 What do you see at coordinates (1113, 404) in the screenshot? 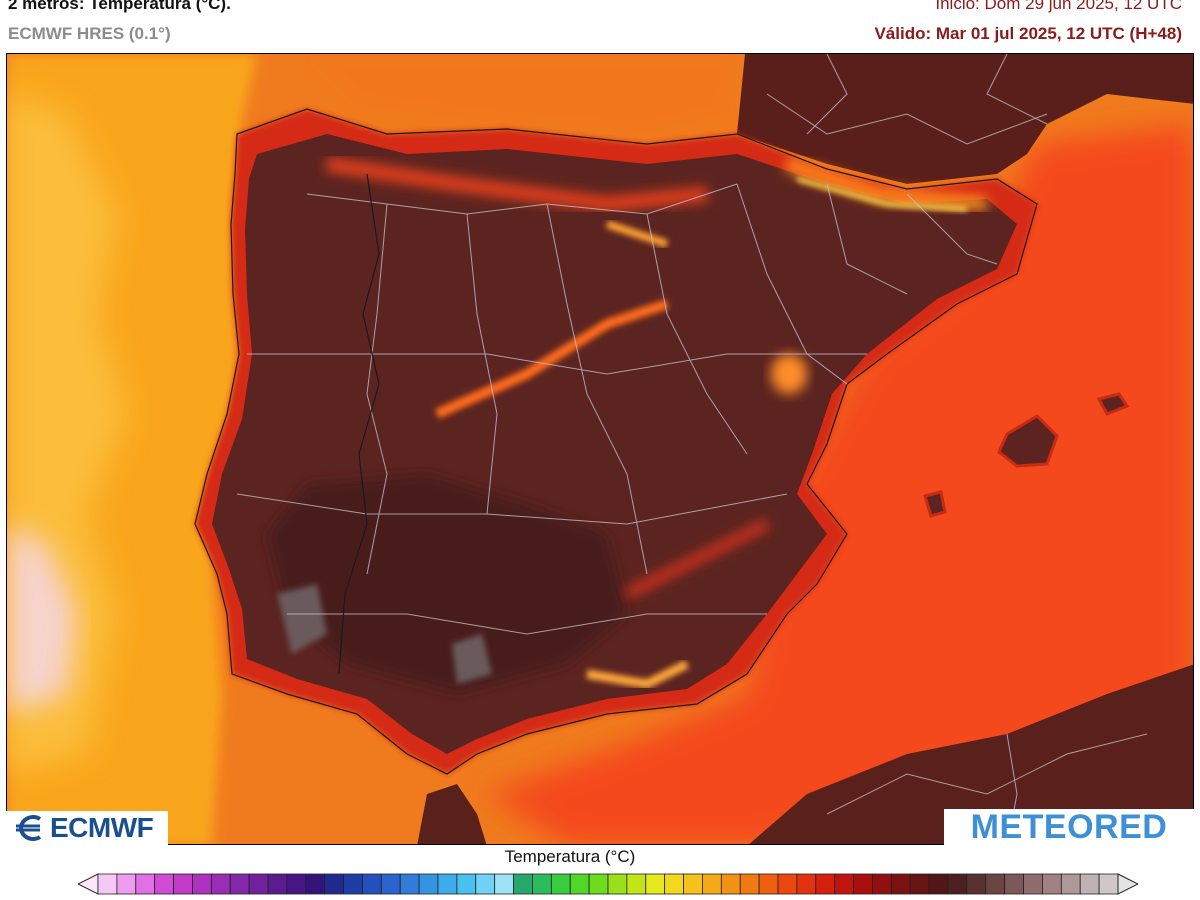
I see `menorca-island` at bounding box center [1113, 404].